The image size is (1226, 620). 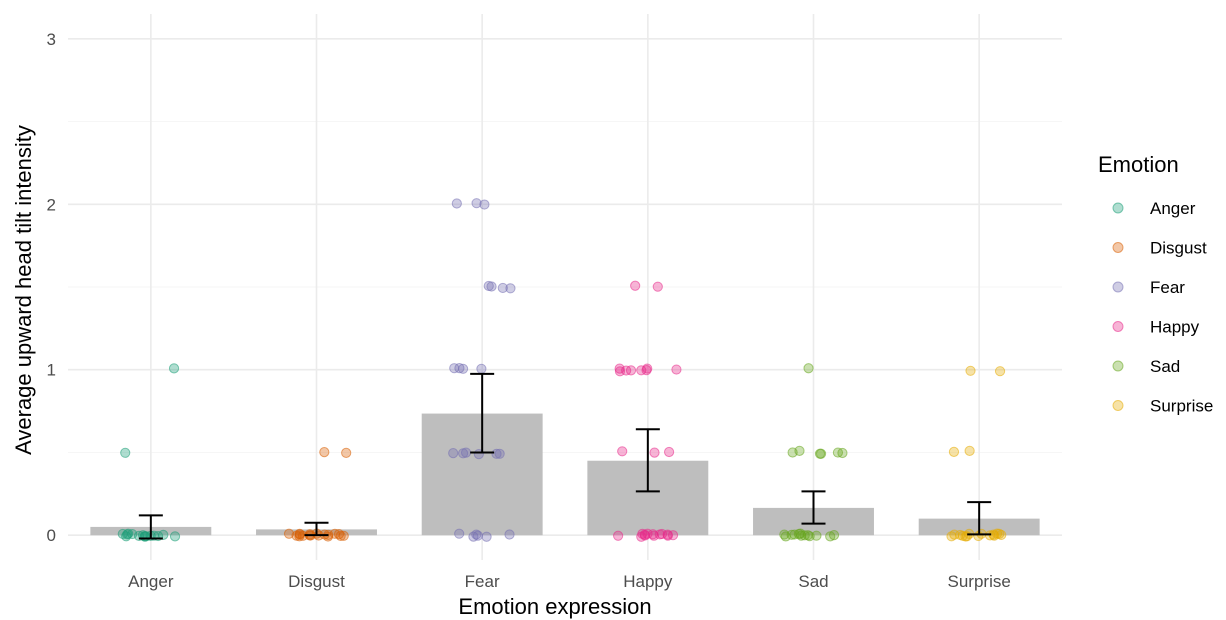 What do you see at coordinates (554, 606) in the screenshot?
I see `x-axis-title: Emotion expression` at bounding box center [554, 606].